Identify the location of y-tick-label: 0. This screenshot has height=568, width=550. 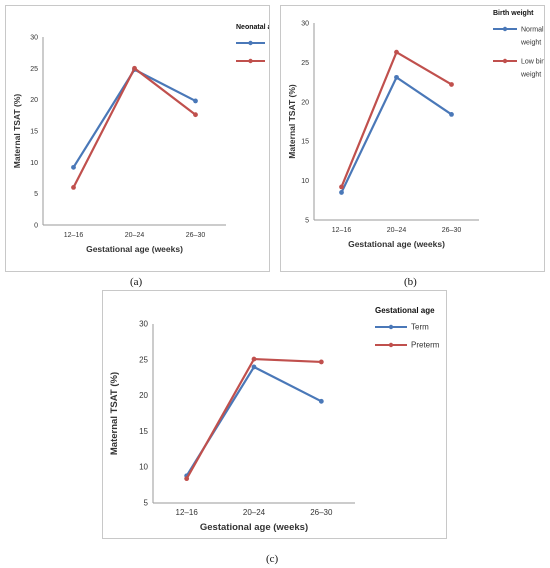
(36, 226).